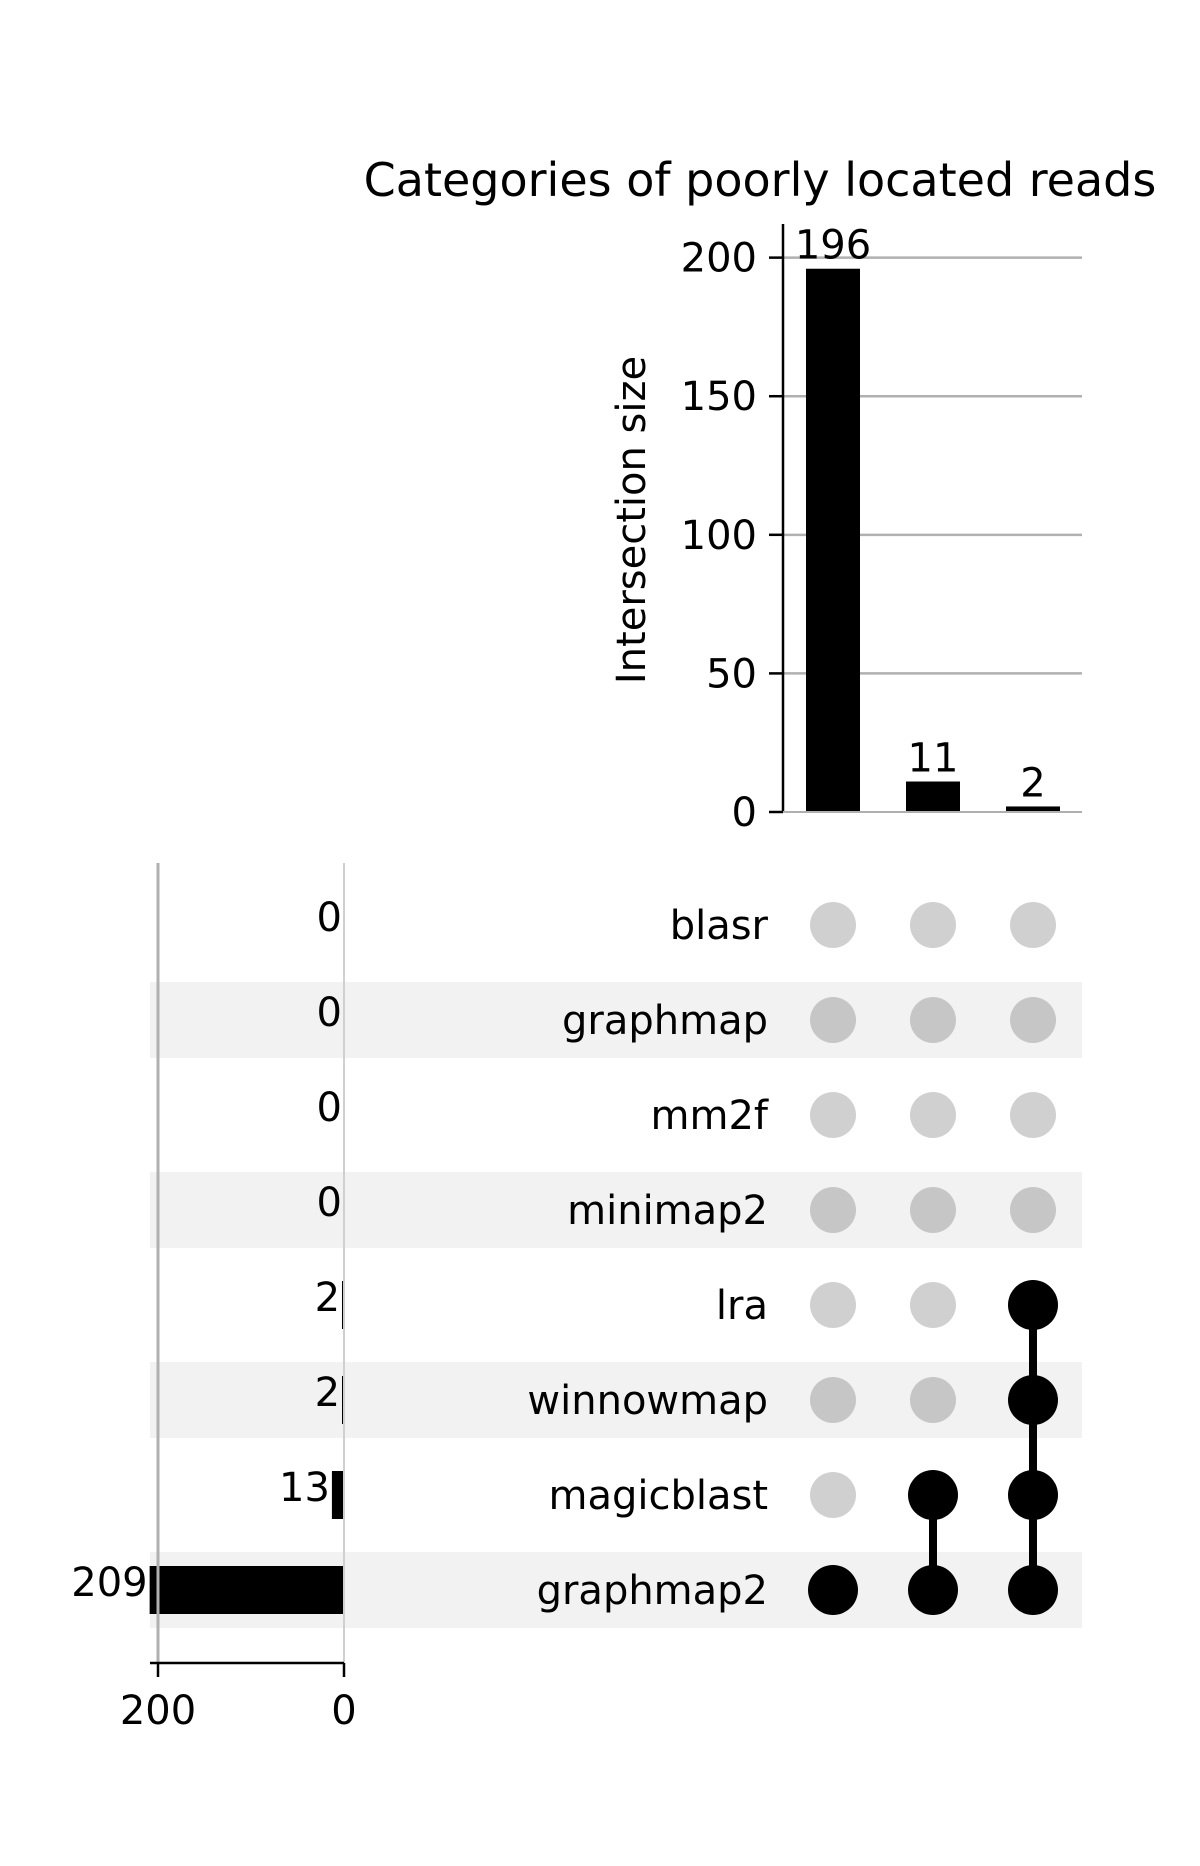 The height and width of the screenshot is (1866, 1200). Describe the element at coordinates (933, 925) in the screenshot. I see `membership-dot-2-blasr` at that location.